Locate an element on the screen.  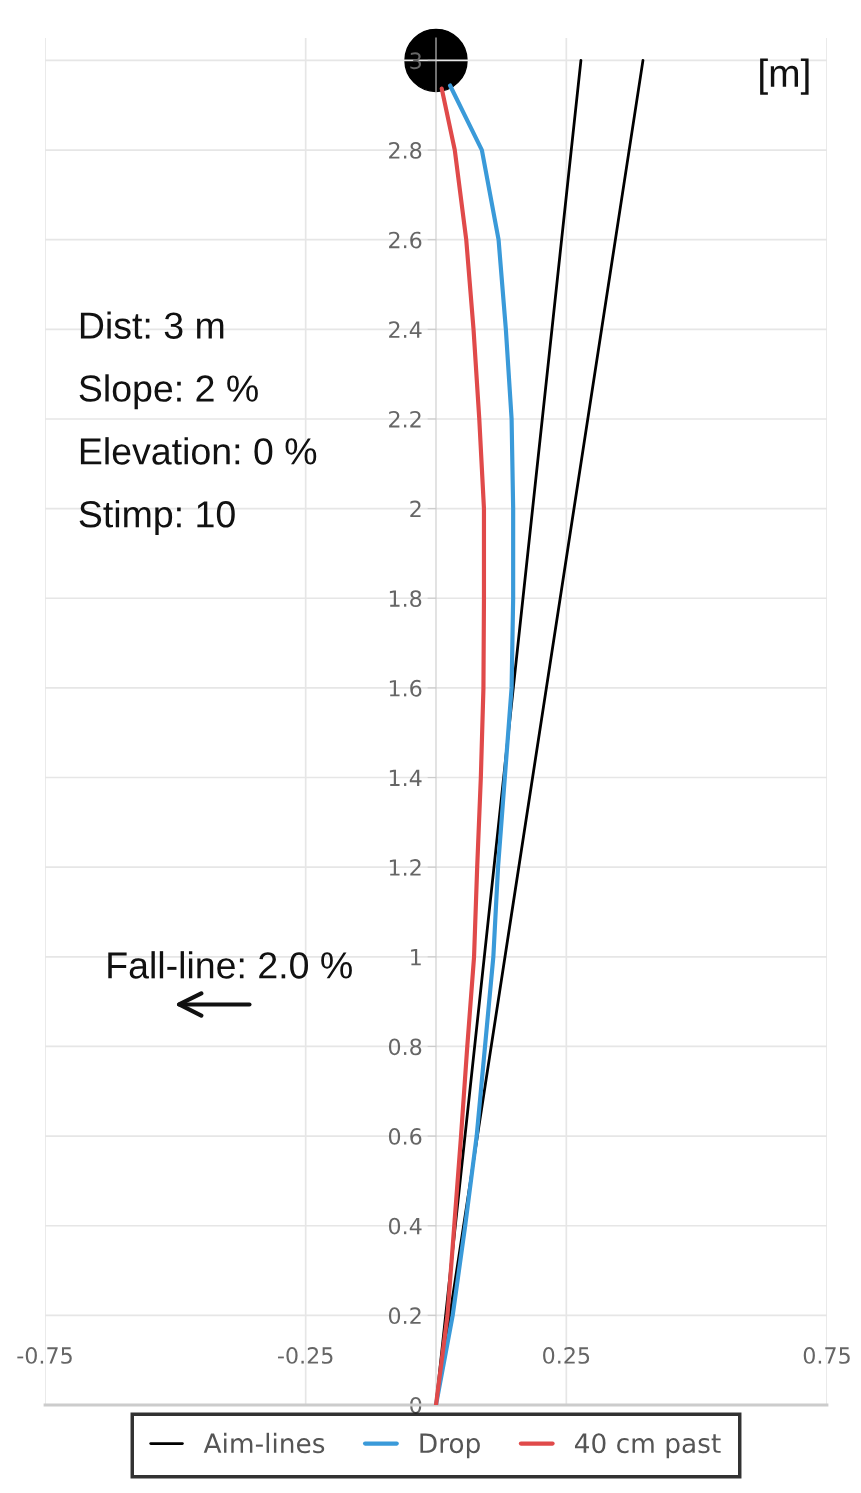
x-tick-label: -0.75 is located at coordinates (44, 1355).